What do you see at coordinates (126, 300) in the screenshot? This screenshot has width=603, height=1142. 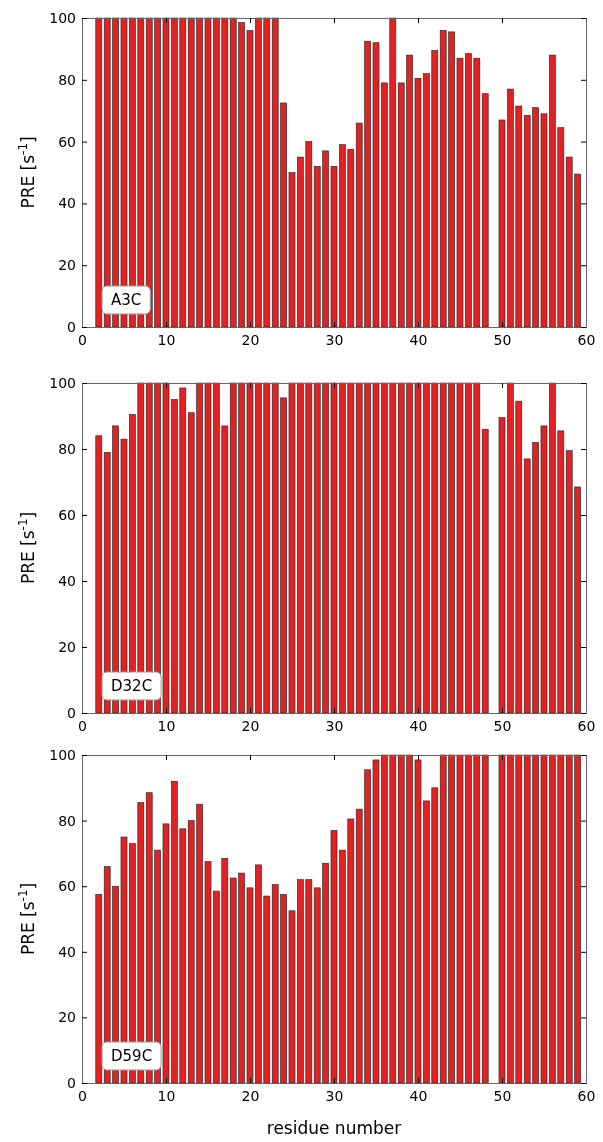 I see `annotation: A3C` at bounding box center [126, 300].